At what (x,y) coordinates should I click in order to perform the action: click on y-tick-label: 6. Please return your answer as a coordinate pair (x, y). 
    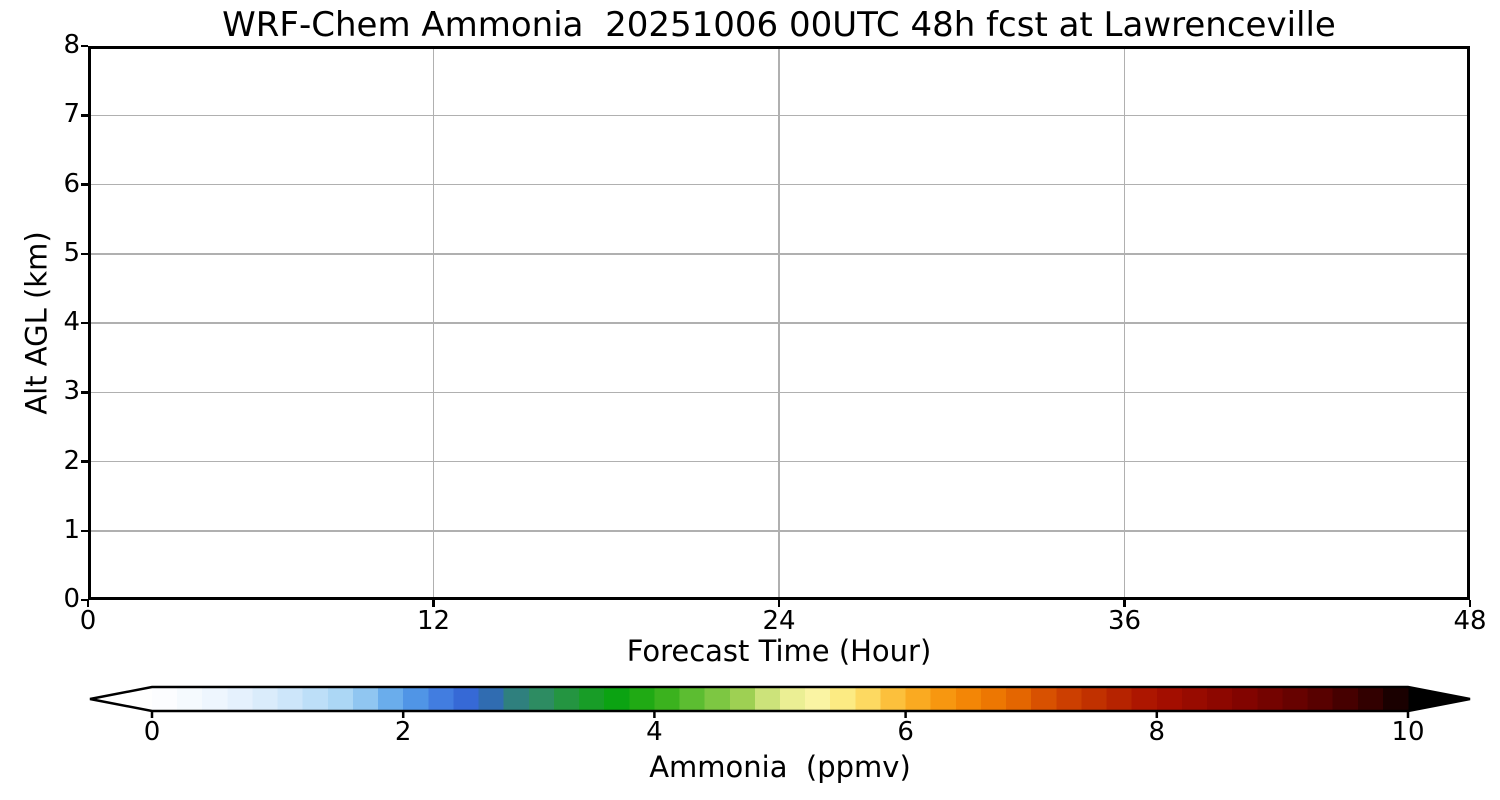
    Looking at the image, I should click on (71, 183).